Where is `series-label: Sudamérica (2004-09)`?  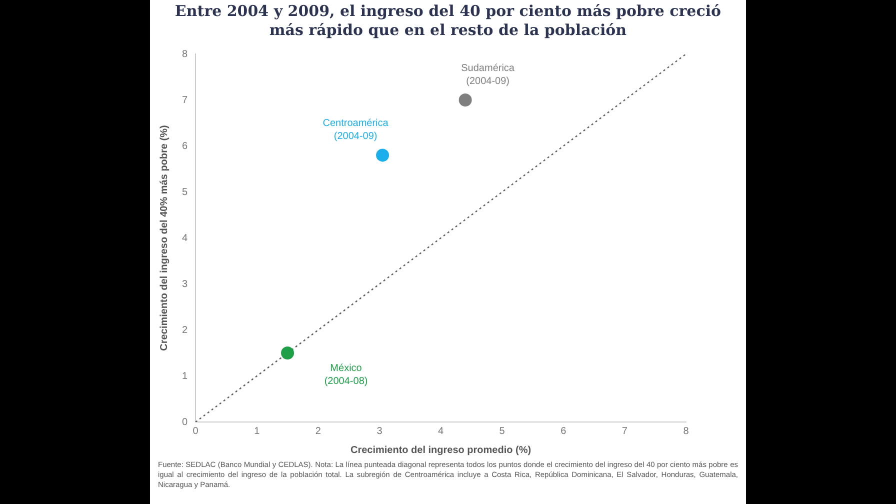
series-label: Sudamérica (2004-09) is located at coordinates (488, 75).